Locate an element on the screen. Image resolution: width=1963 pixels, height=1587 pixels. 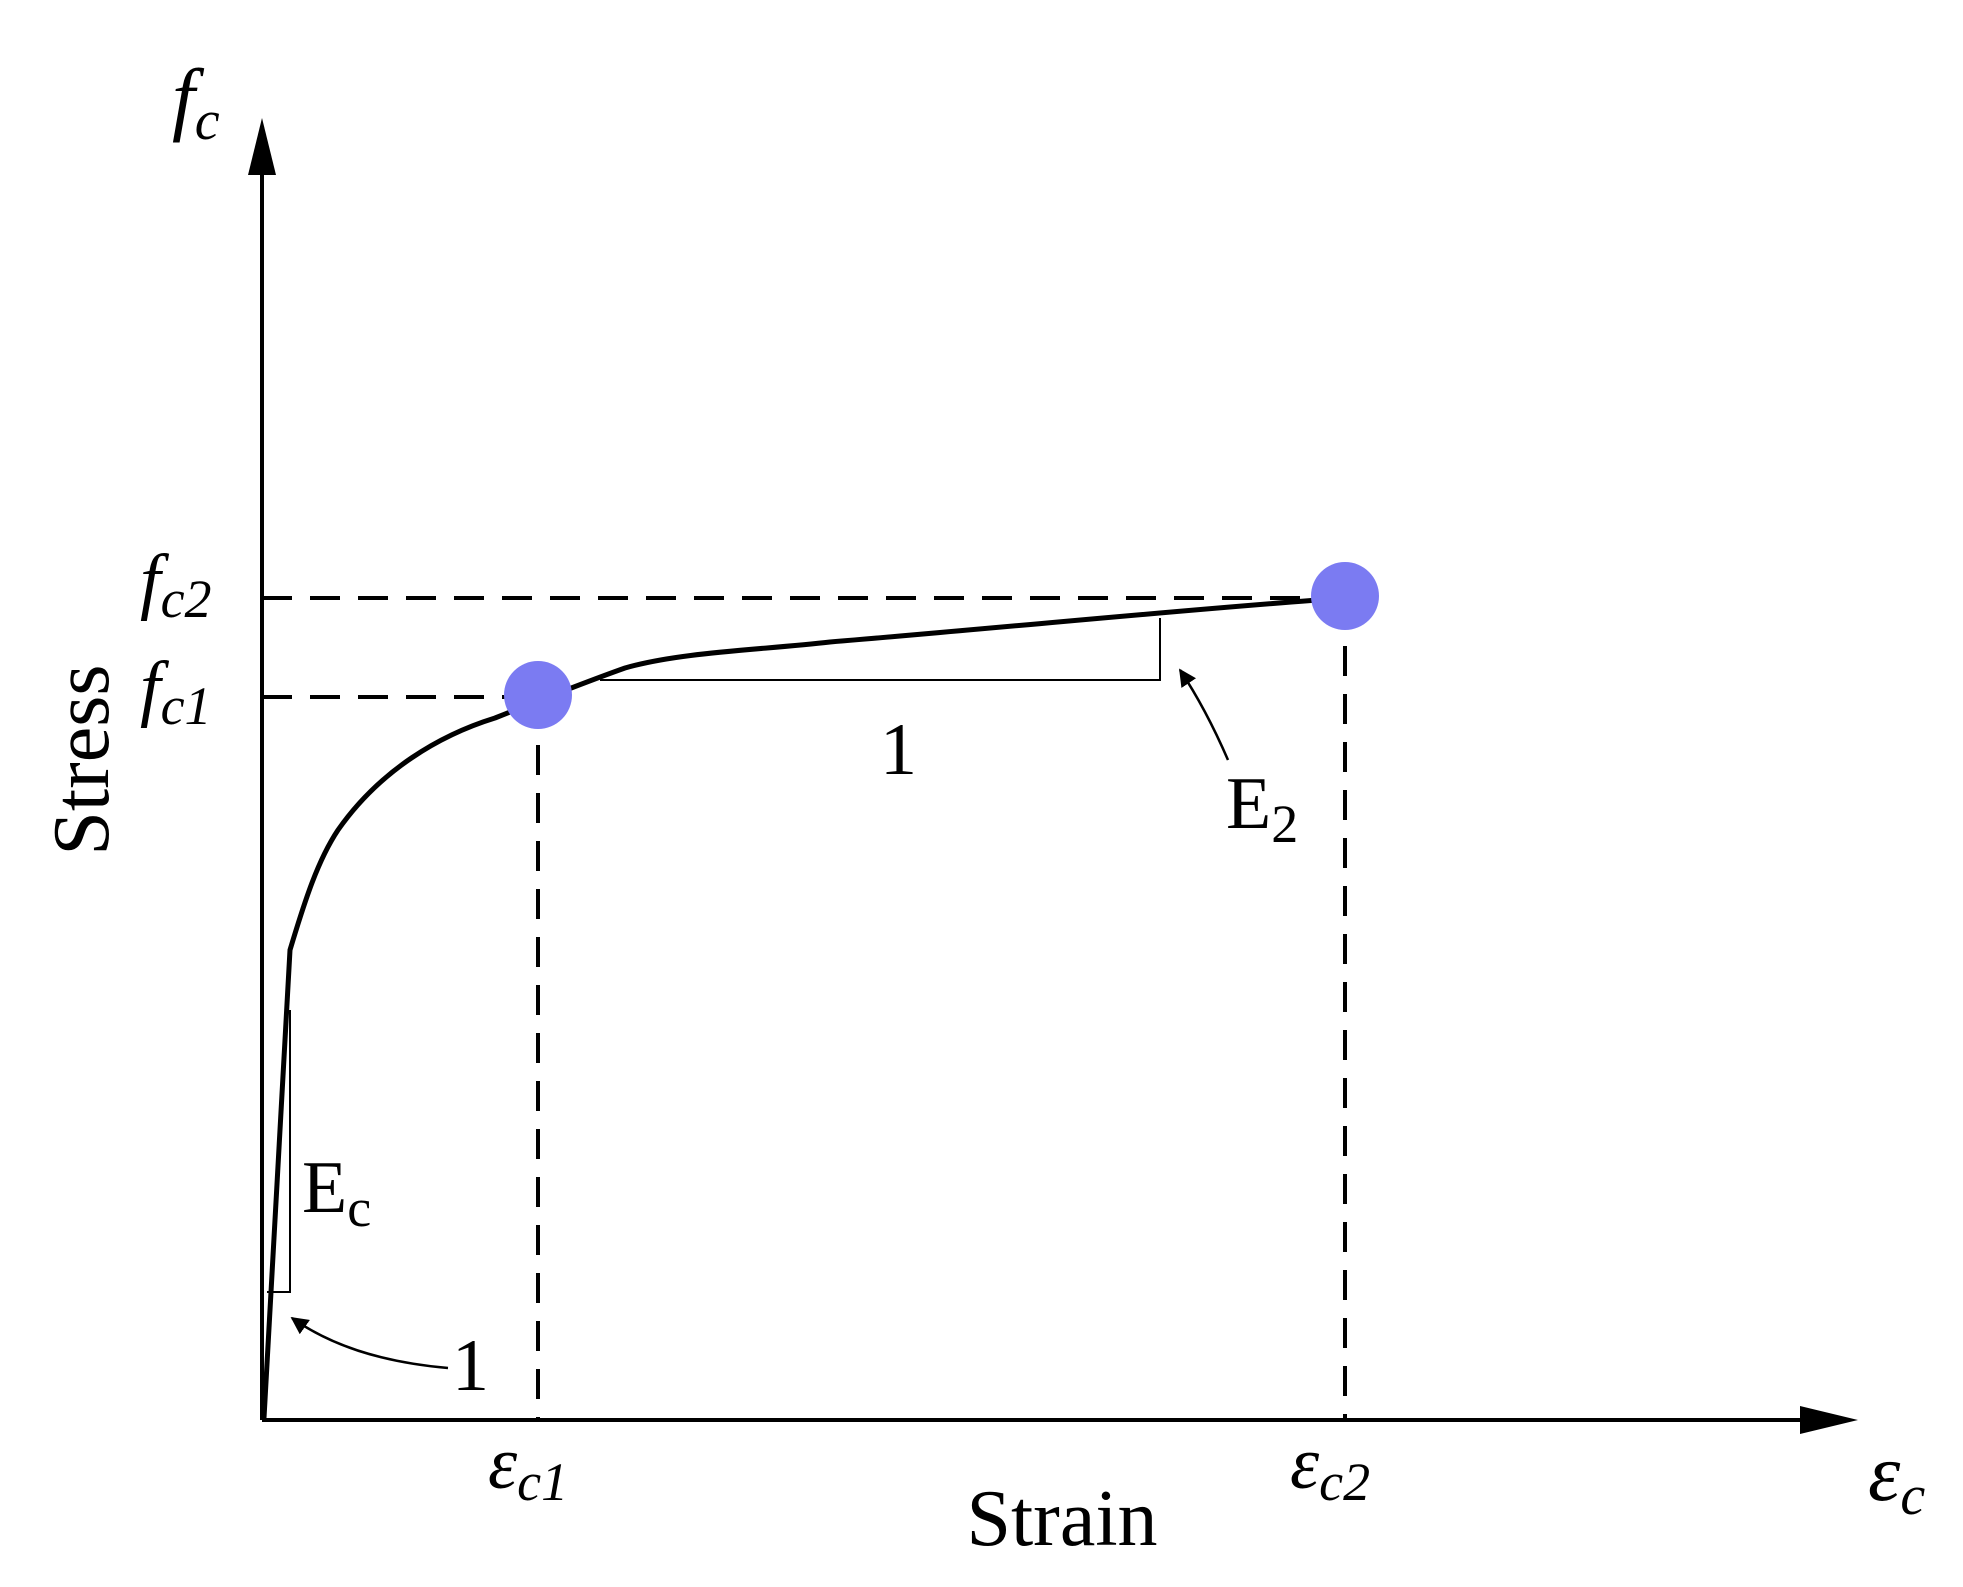
second-slope-triangle is located at coordinates (880, 649).